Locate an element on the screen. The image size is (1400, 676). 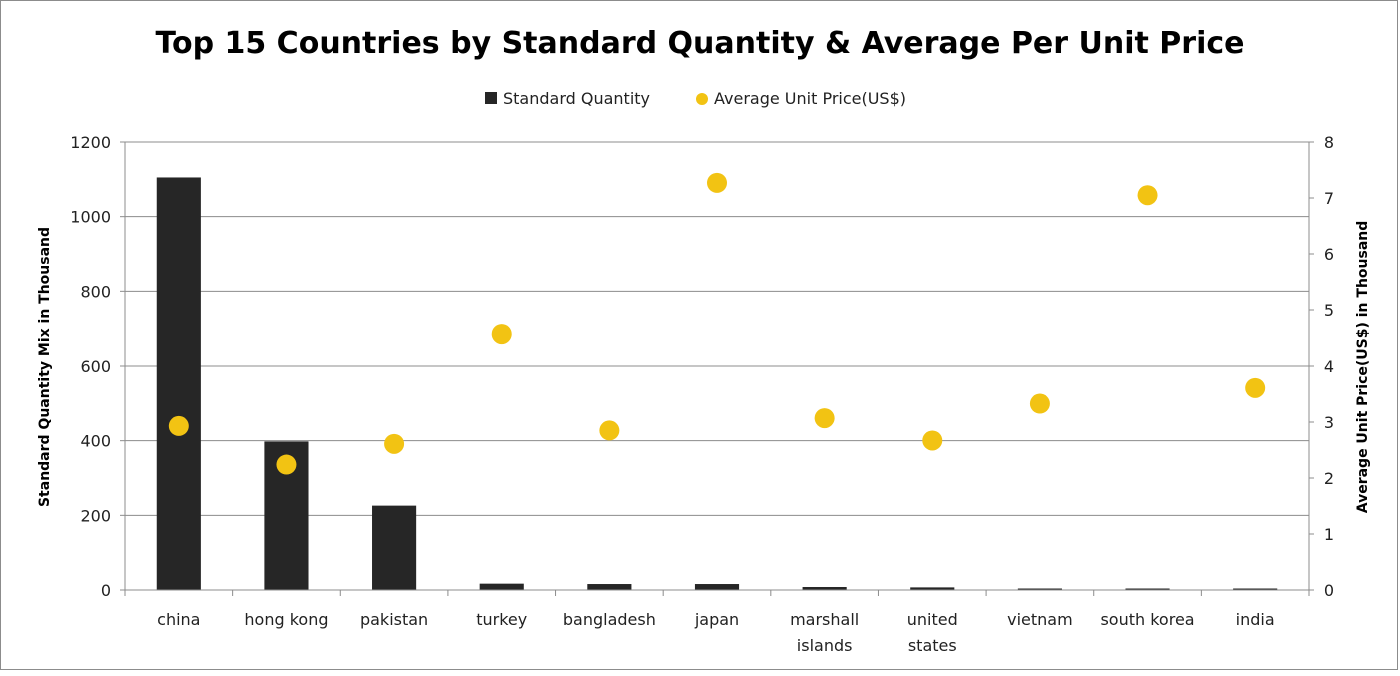
right-axis-title: Average Unit Price(US$) in Thousand is located at coordinates (1363, 367).